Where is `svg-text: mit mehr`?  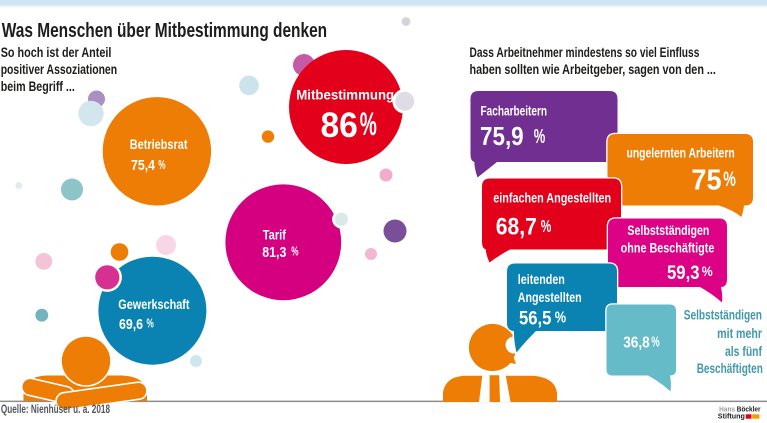
svg-text: mit mehr is located at coordinates (739, 334).